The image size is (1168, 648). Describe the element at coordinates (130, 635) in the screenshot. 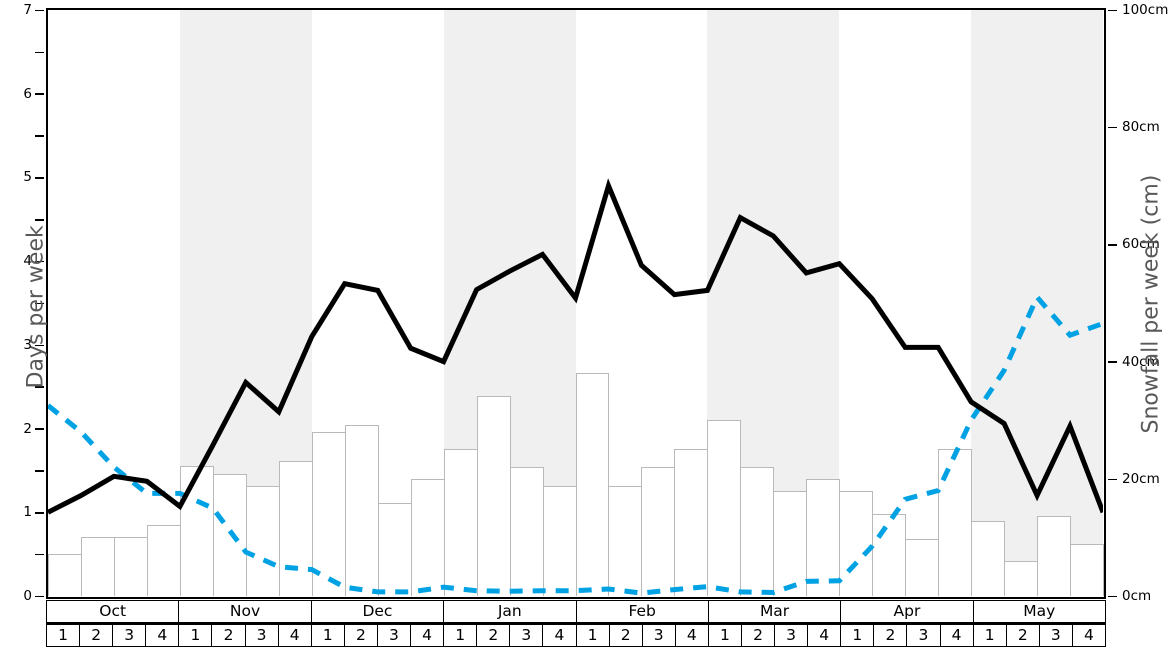

I see `week-cell-oct-3: 3` at that location.